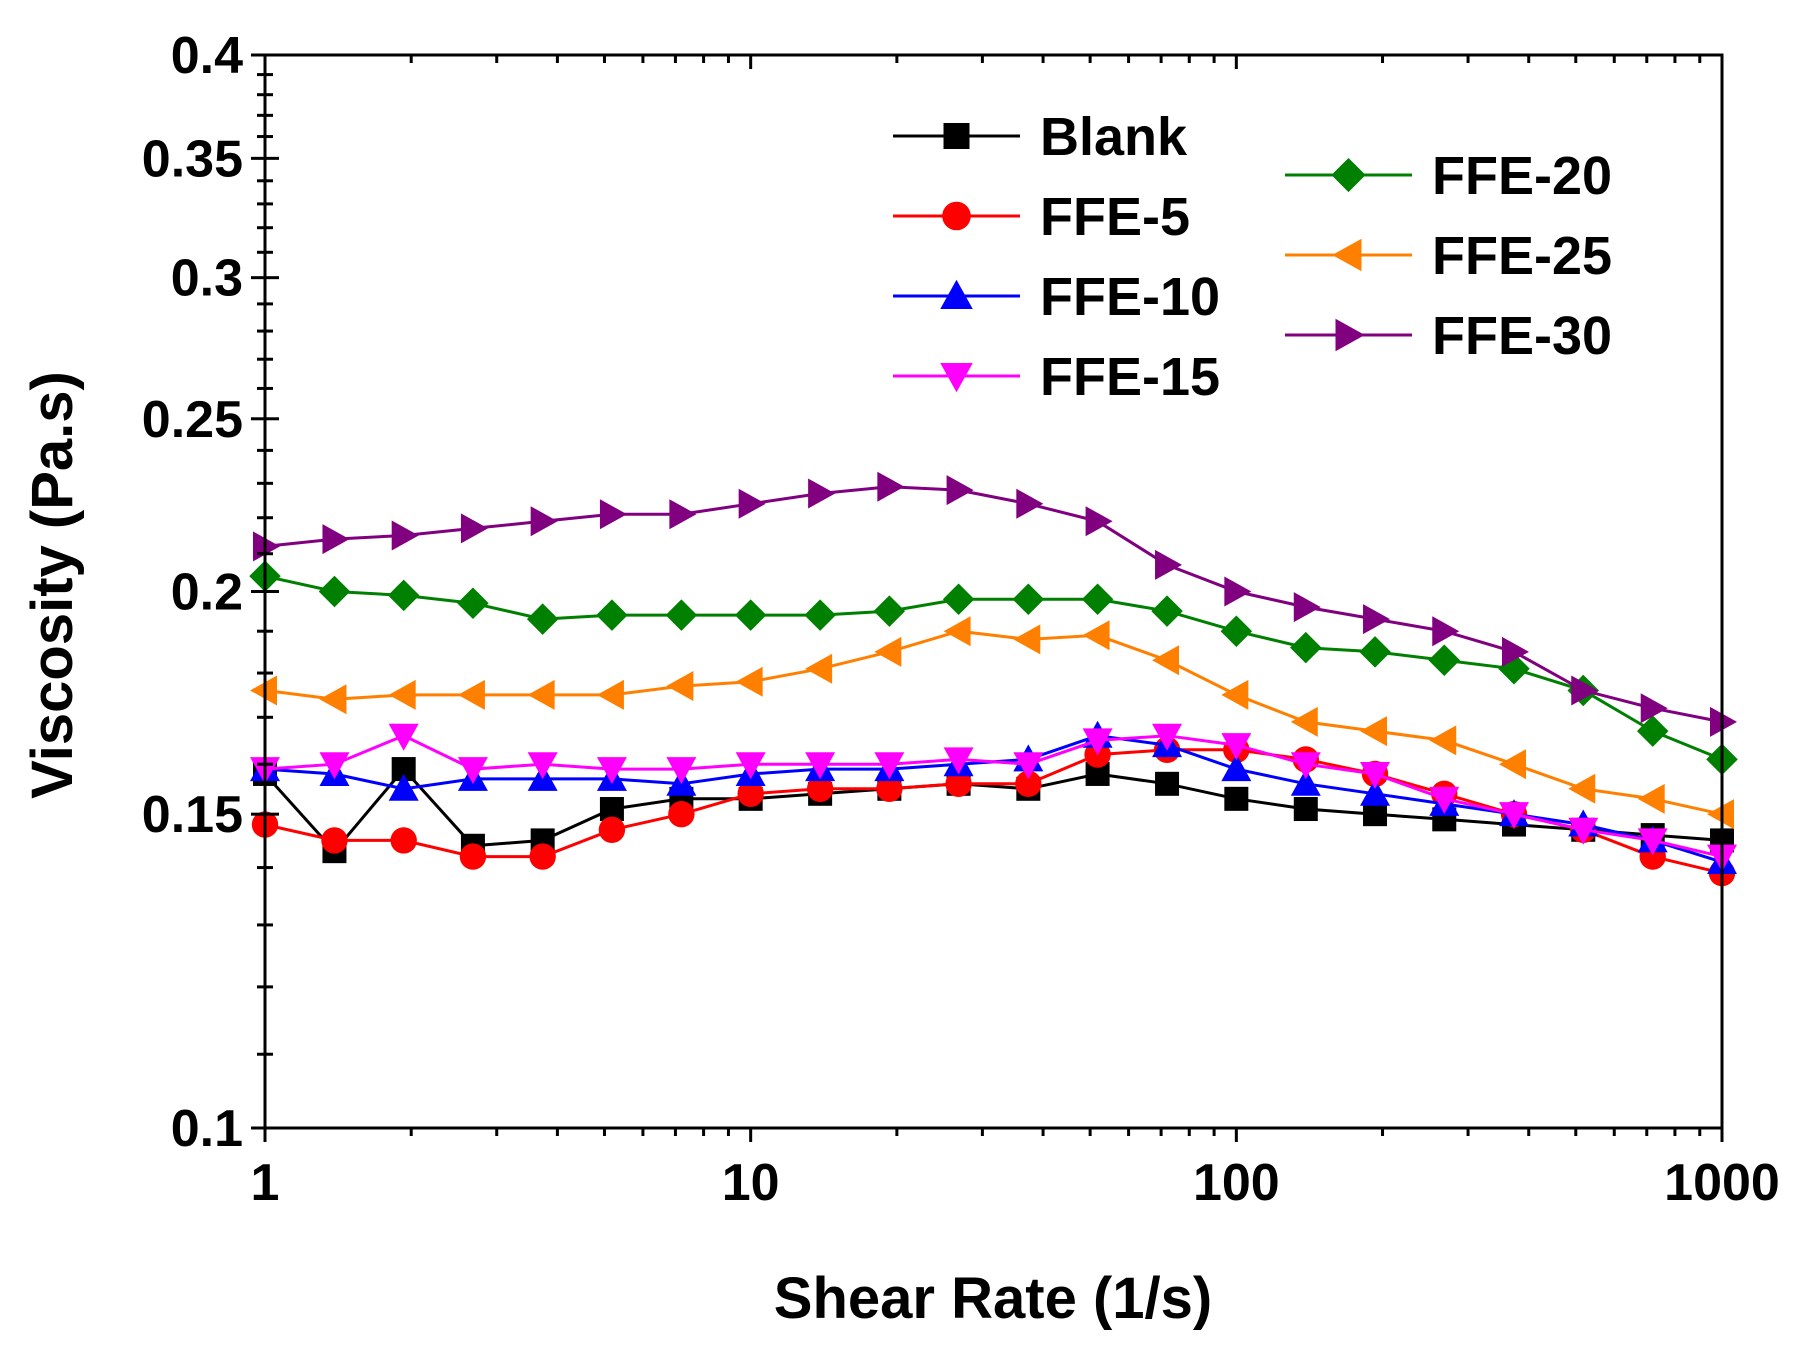 The width and height of the screenshot is (1805, 1357). Describe the element at coordinates (1722, 1183) in the screenshot. I see `x-tick-label: 1000` at that location.